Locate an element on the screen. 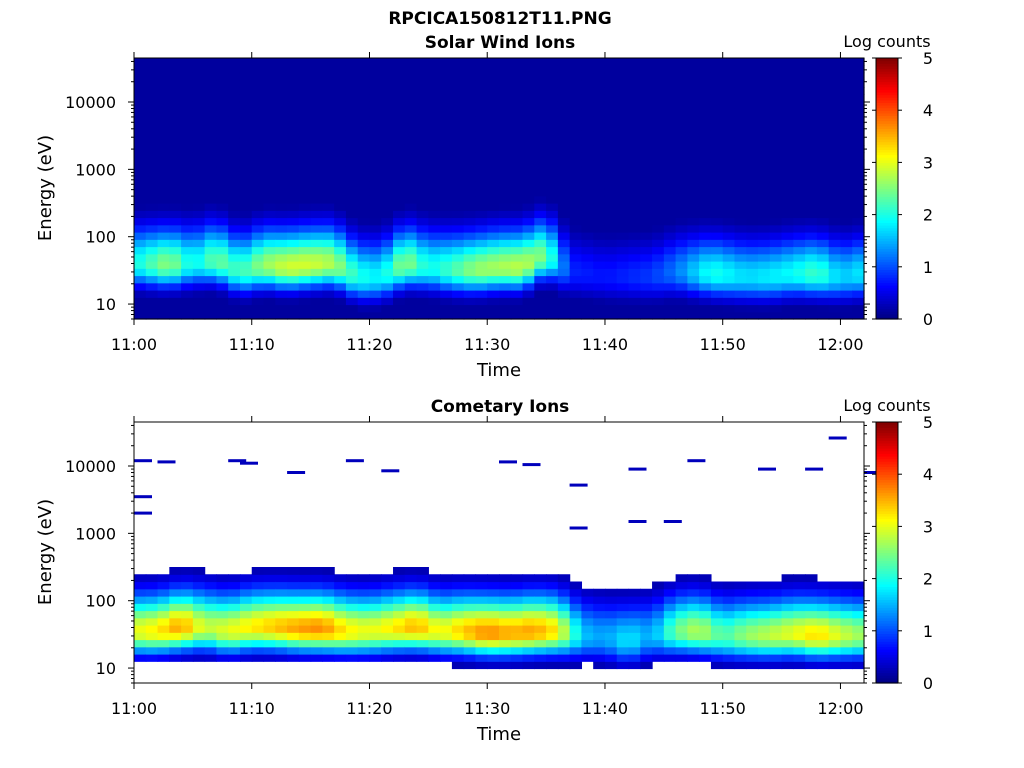 Image resolution: width=1024 pixels, height=768 pixels. solar-wind-ylabel: Energy (eV) is located at coordinates (45, 188).